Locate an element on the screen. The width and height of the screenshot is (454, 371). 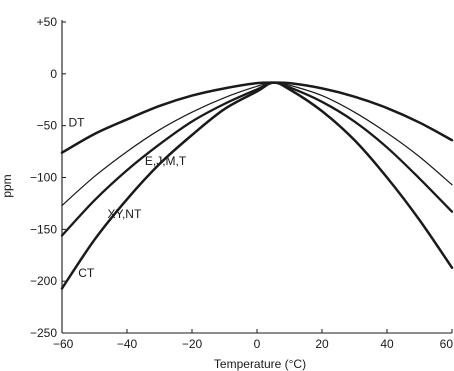
y-tick-label: −100 is located at coordinates (43, 178).